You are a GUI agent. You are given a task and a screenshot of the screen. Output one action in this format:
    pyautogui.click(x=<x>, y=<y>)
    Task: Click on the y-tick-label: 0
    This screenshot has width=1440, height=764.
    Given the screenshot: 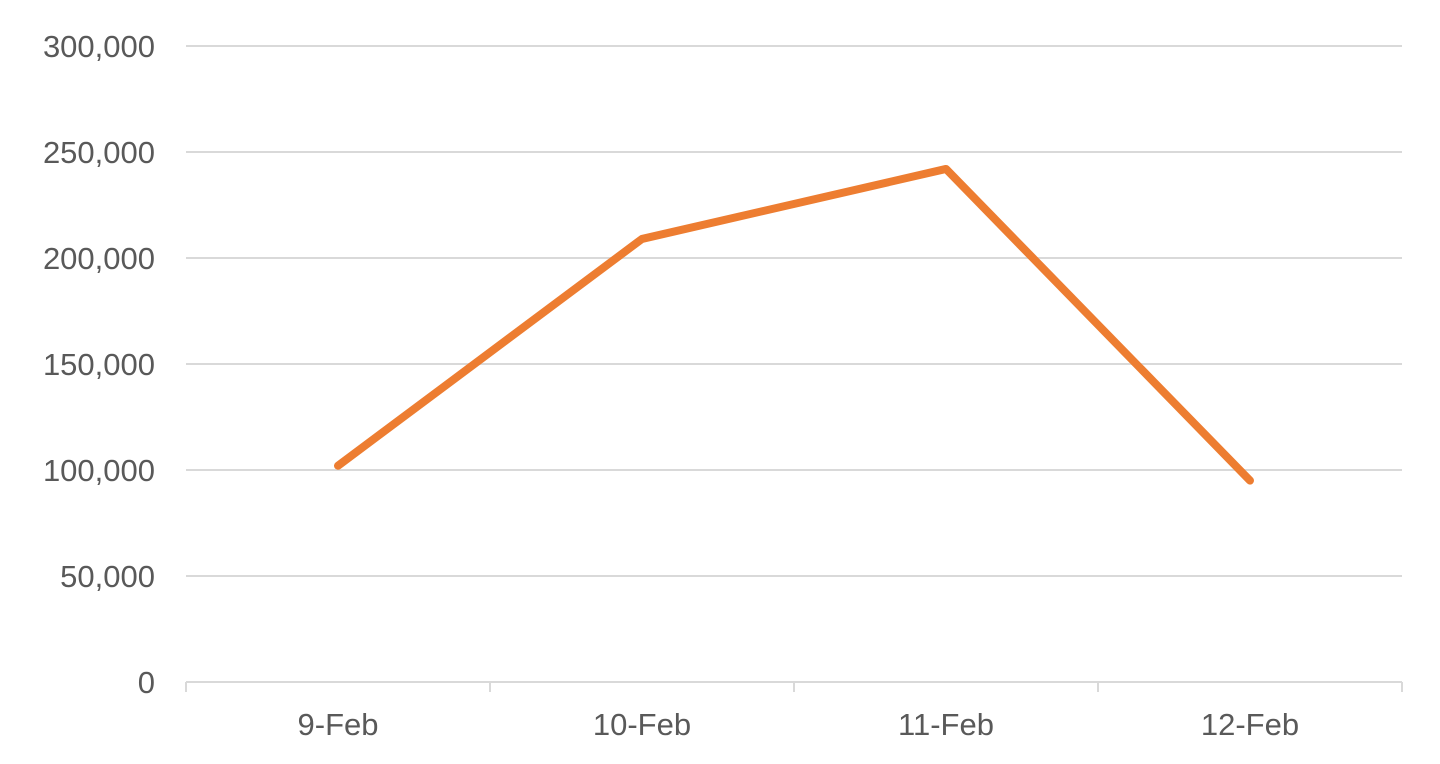 What is the action you would take?
    pyautogui.click(x=146, y=682)
    